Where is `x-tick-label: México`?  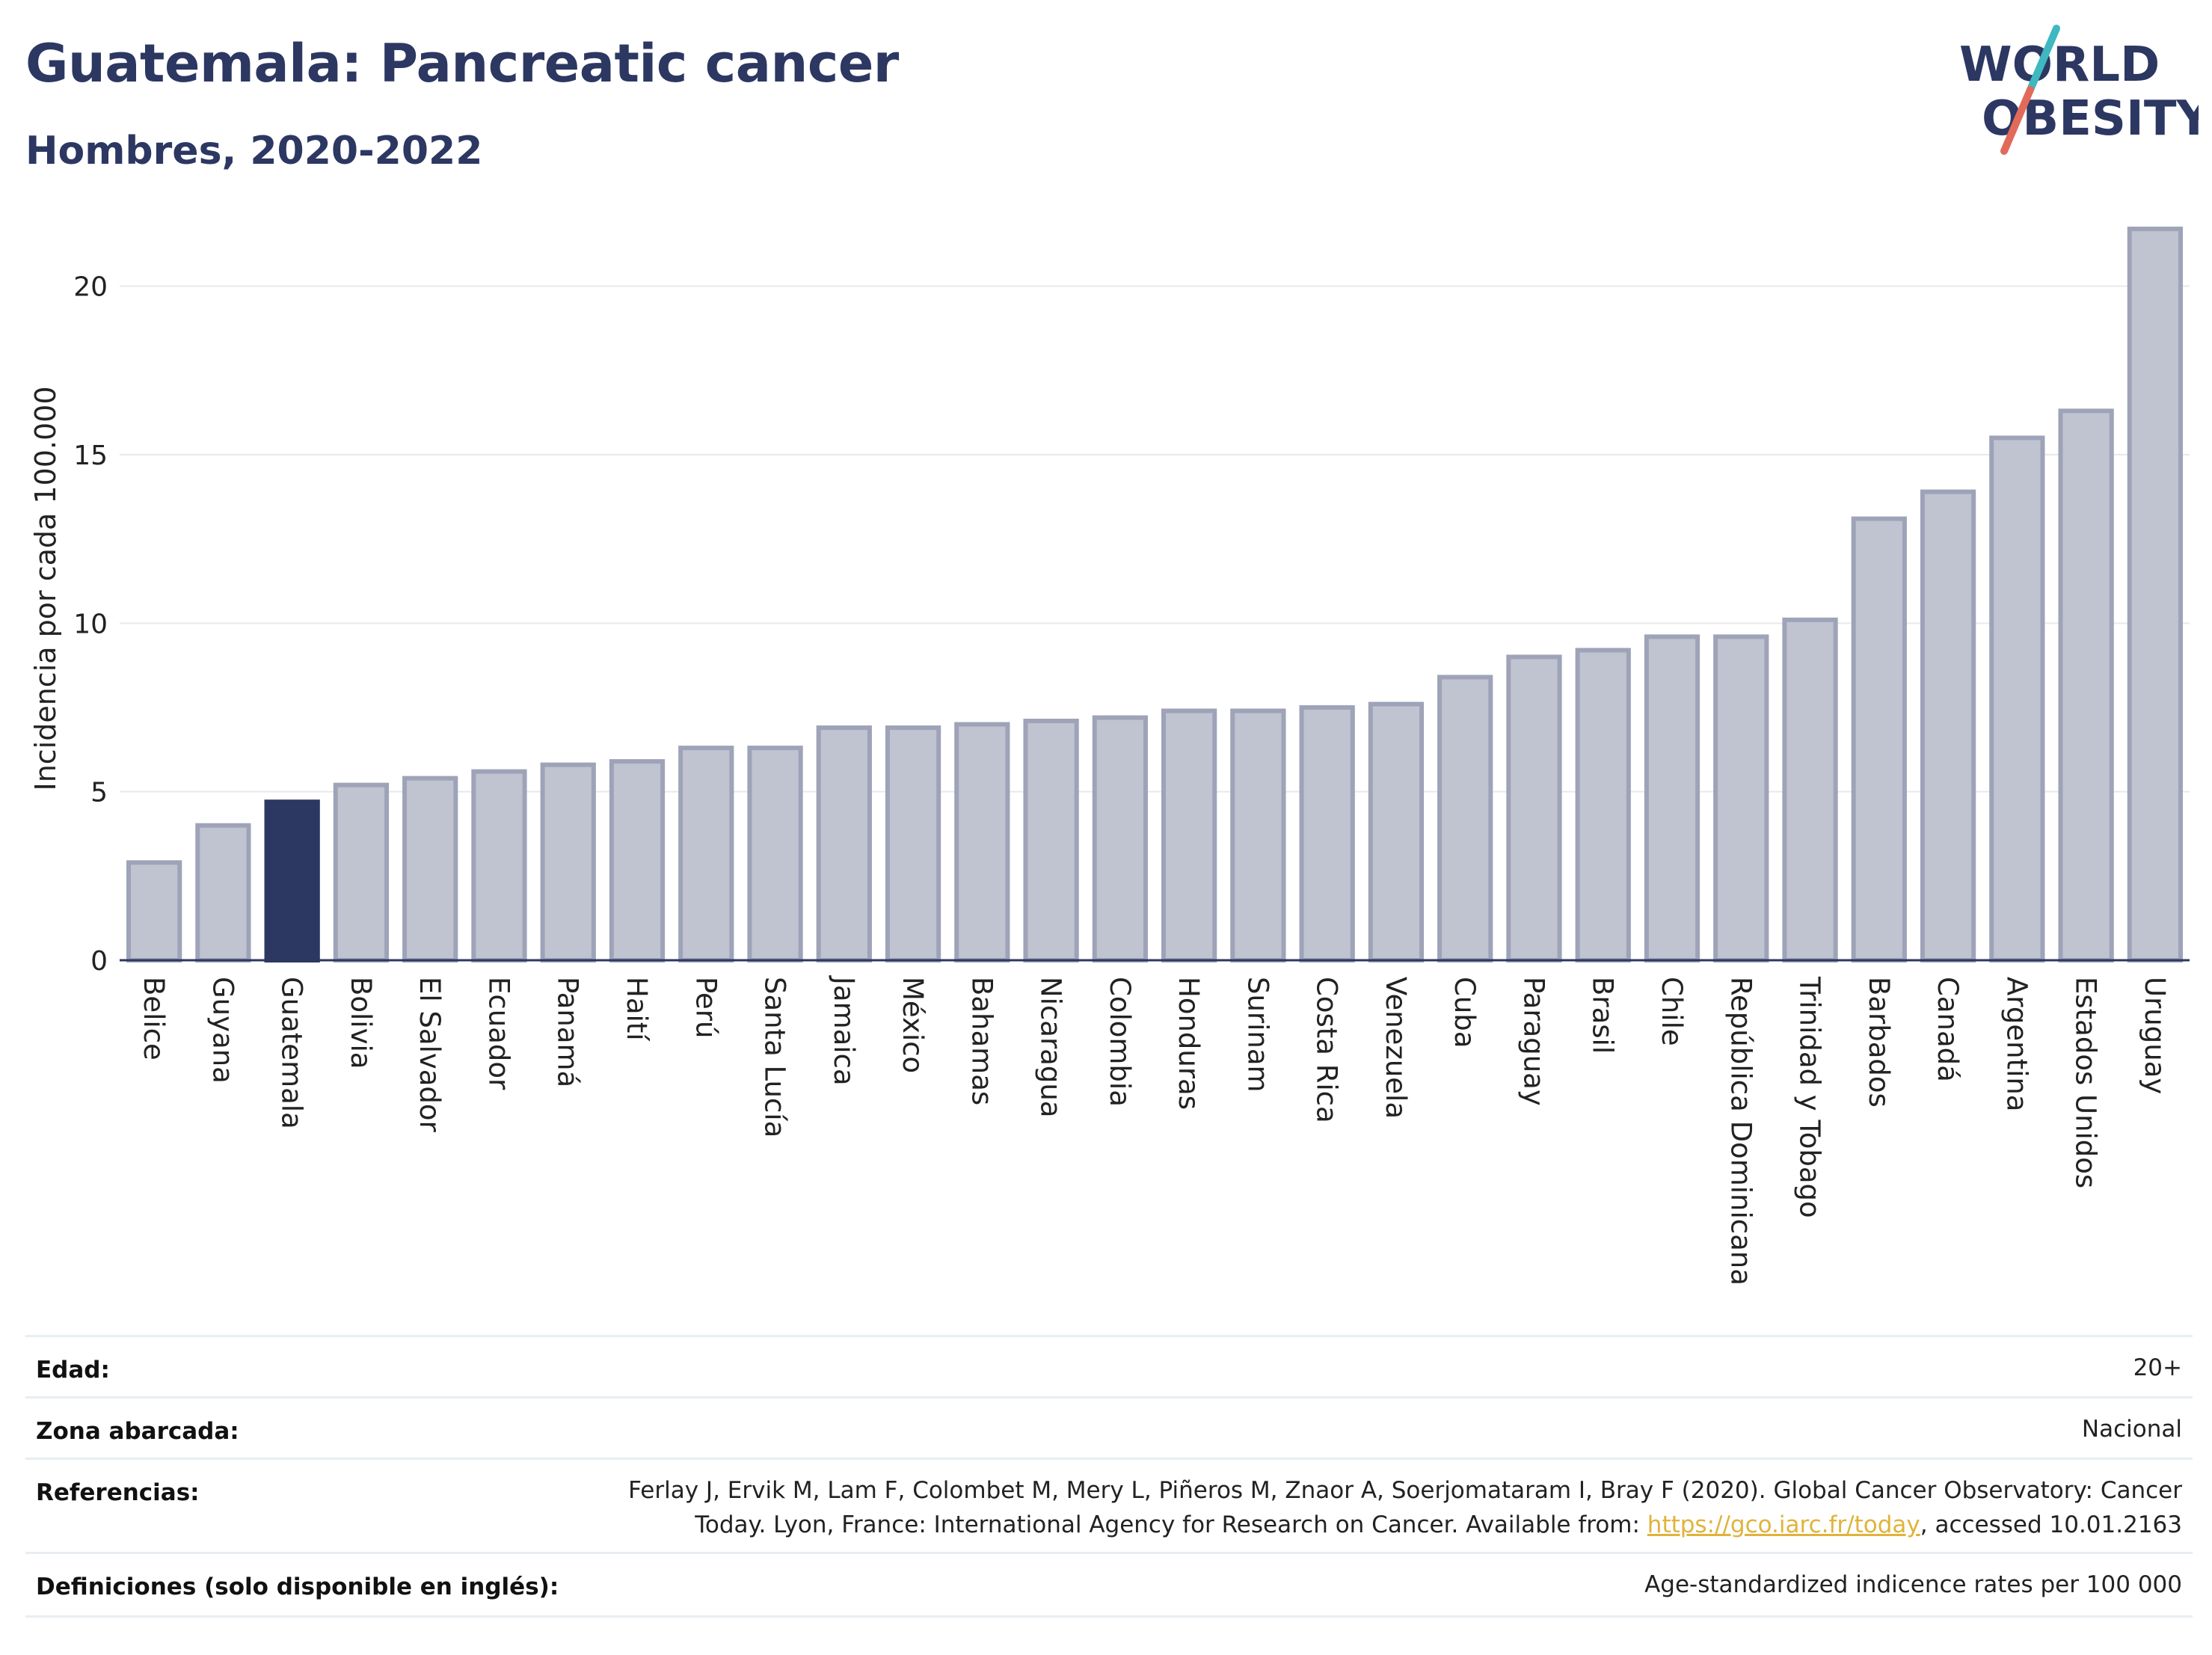
x-tick-label: México is located at coordinates (913, 1025).